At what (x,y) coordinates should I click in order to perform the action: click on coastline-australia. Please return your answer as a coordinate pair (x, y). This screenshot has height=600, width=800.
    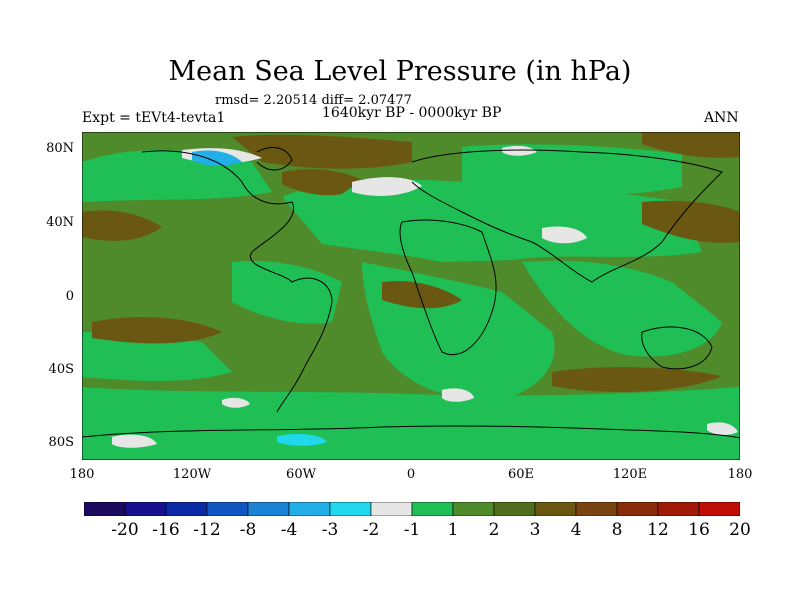
    Looking at the image, I should click on (677, 348).